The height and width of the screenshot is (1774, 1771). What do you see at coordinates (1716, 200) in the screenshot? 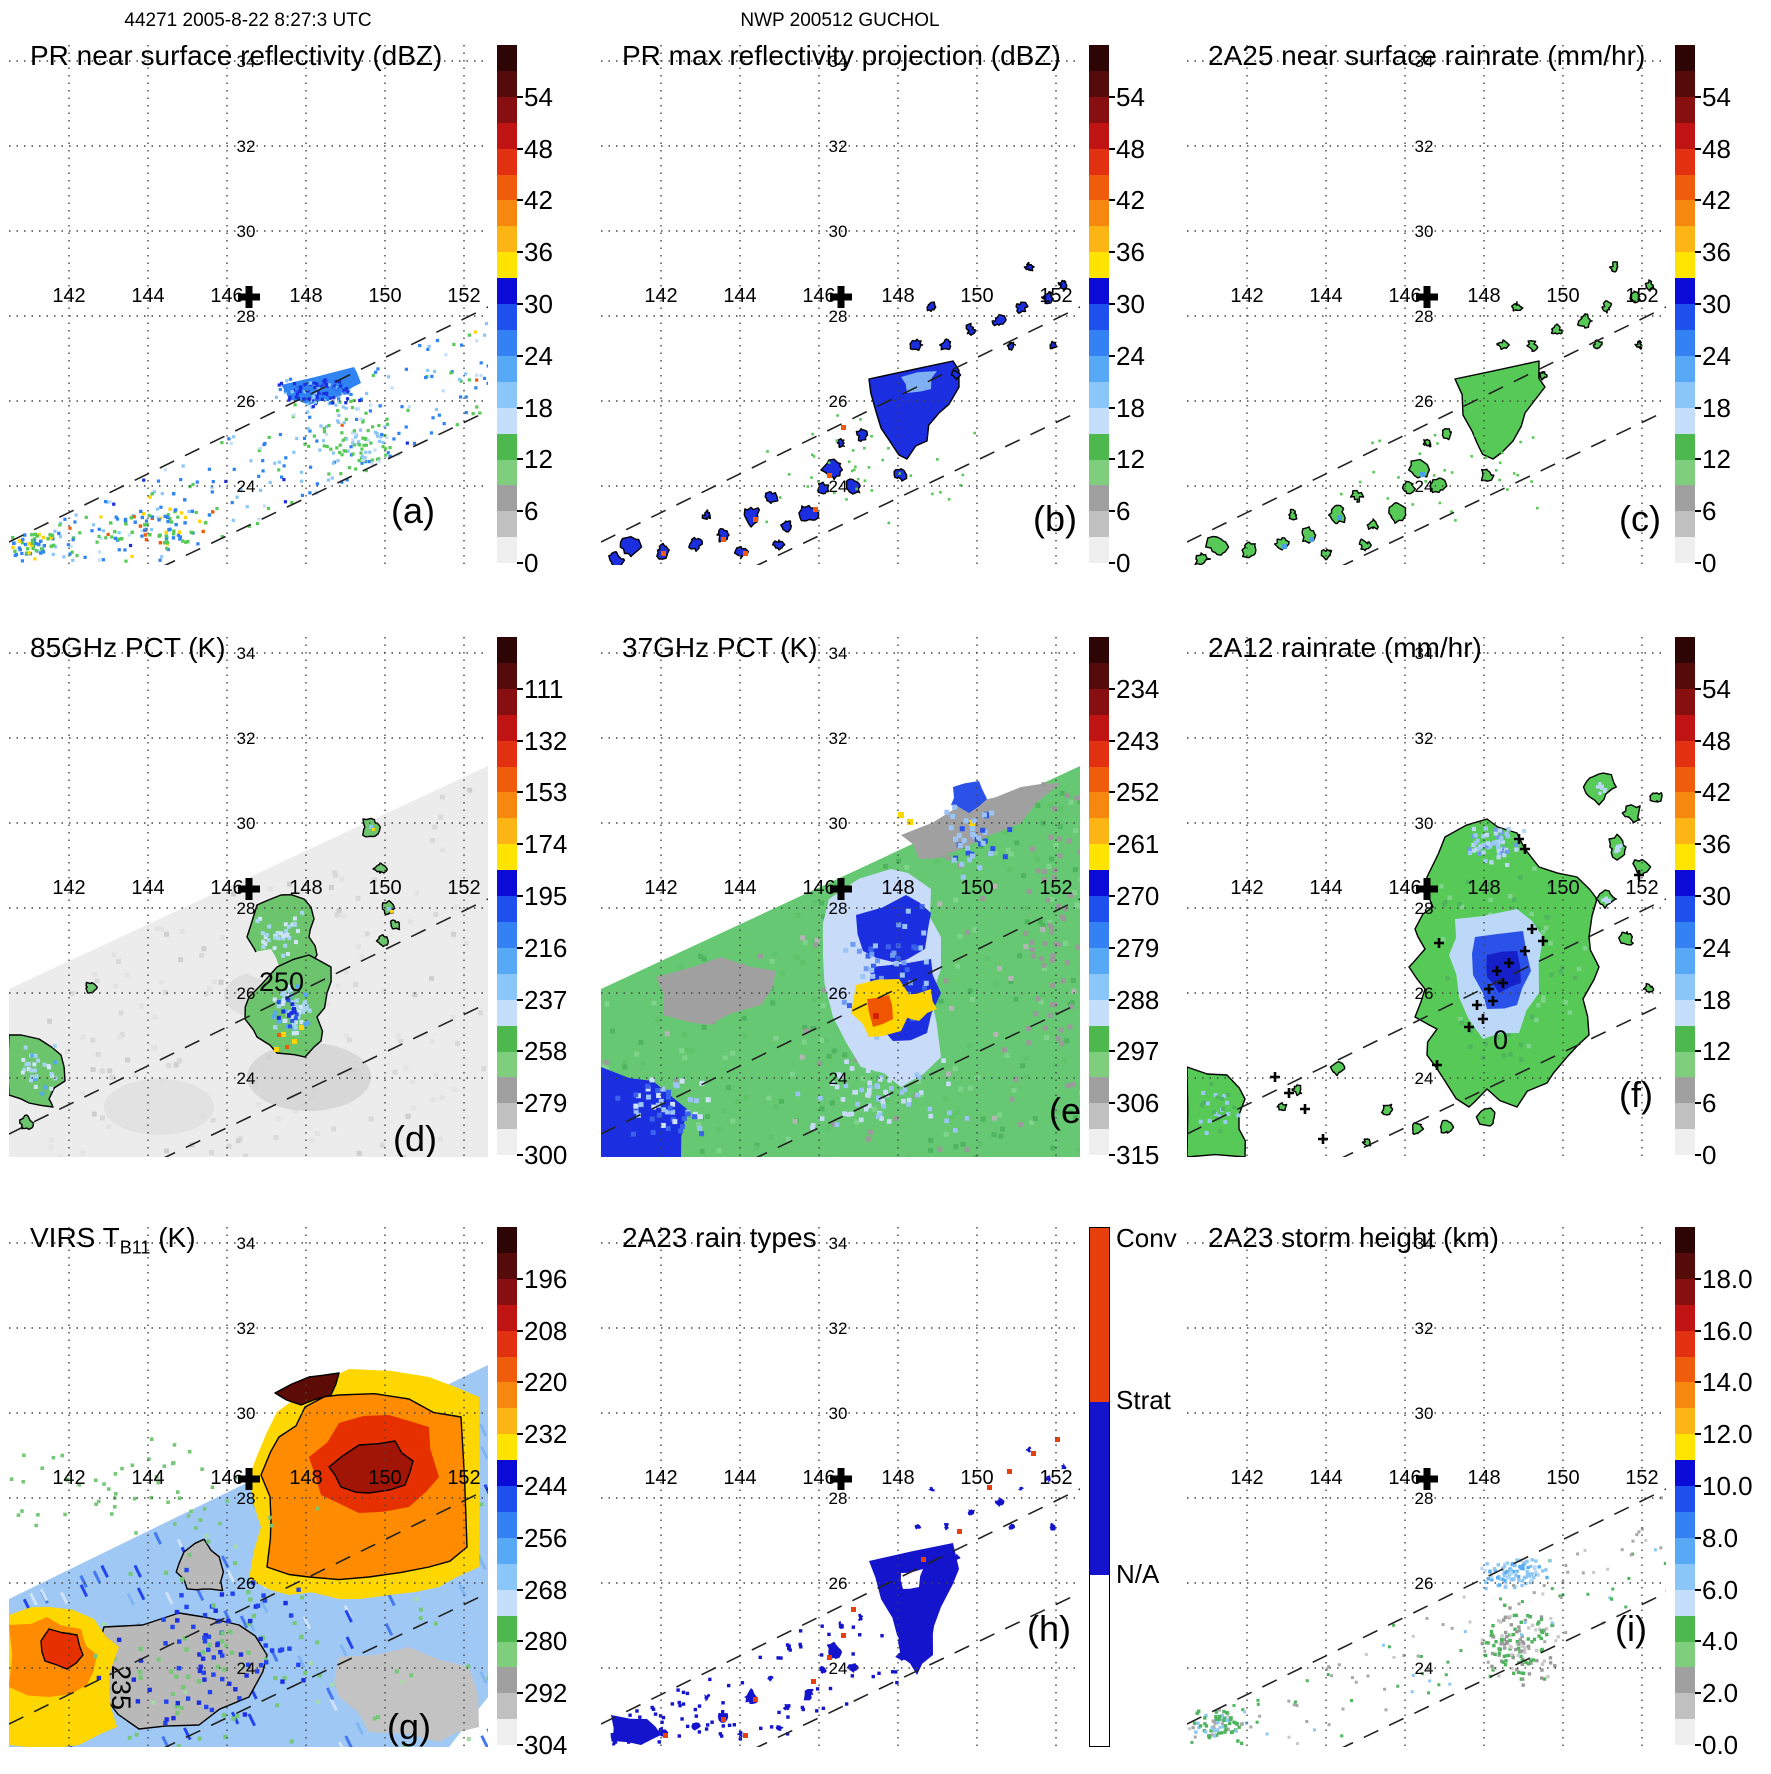
I see `colorbar-tick-label: 42` at bounding box center [1716, 200].